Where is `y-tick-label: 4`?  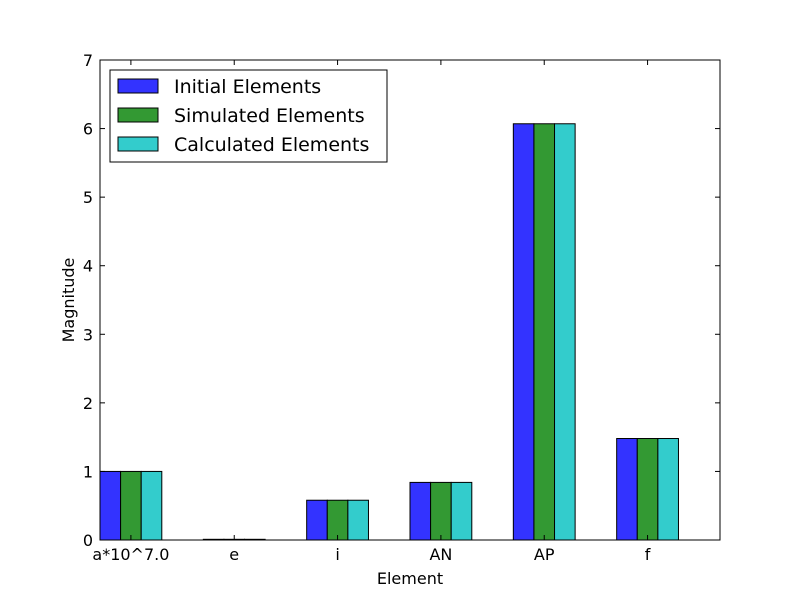
y-tick-label: 4 is located at coordinates (88, 266).